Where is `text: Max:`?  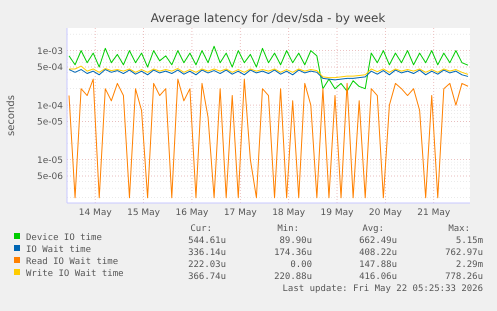 text: Max: is located at coordinates (459, 229).